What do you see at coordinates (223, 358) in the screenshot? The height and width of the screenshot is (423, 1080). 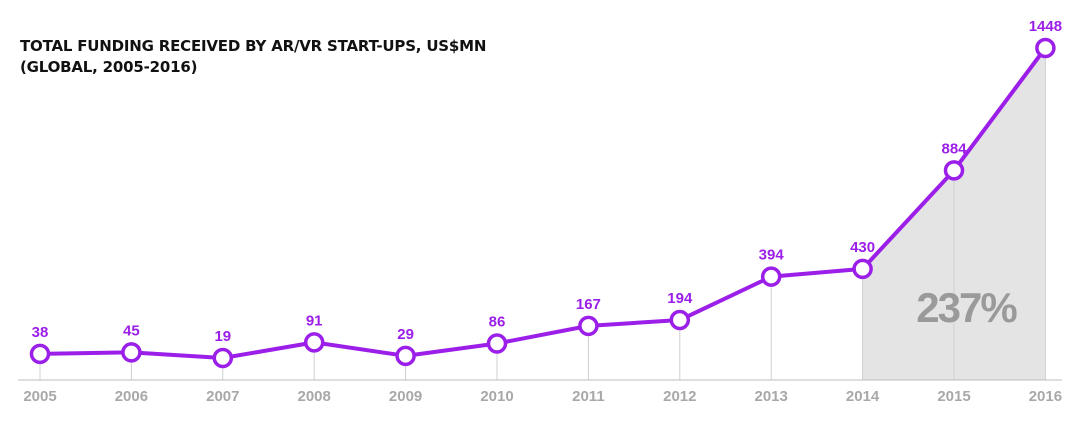 I see `data-point-2007` at bounding box center [223, 358].